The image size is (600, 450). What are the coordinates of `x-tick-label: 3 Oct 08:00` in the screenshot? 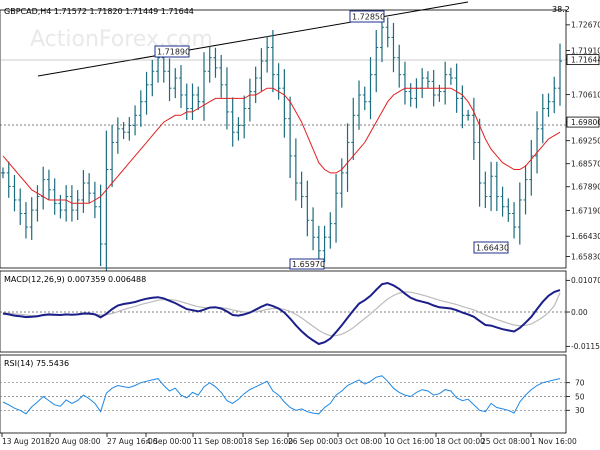 It's located at (360, 441).